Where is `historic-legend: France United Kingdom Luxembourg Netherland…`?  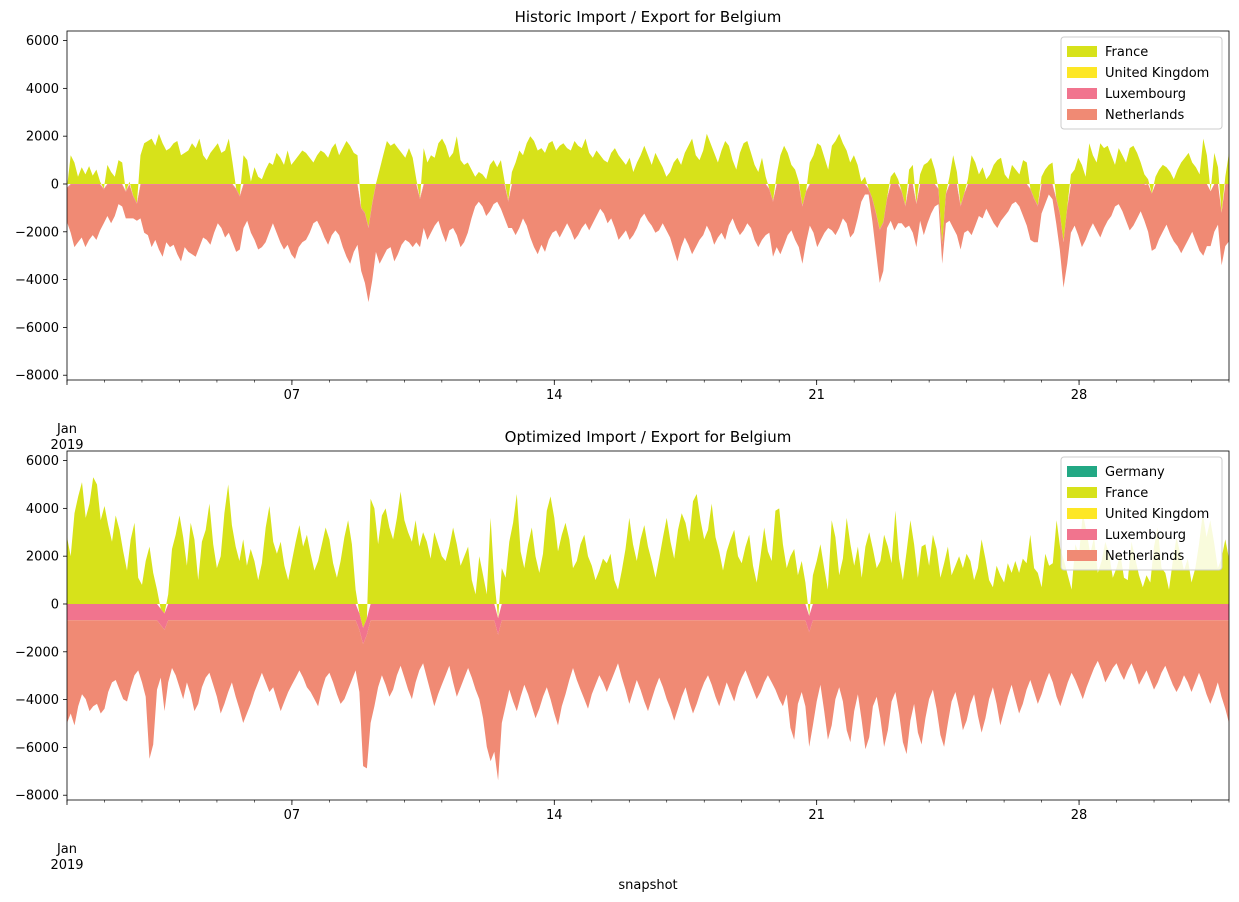
historic-legend: France United Kingdom Luxembourg Netherland… is located at coordinates (1141, 83).